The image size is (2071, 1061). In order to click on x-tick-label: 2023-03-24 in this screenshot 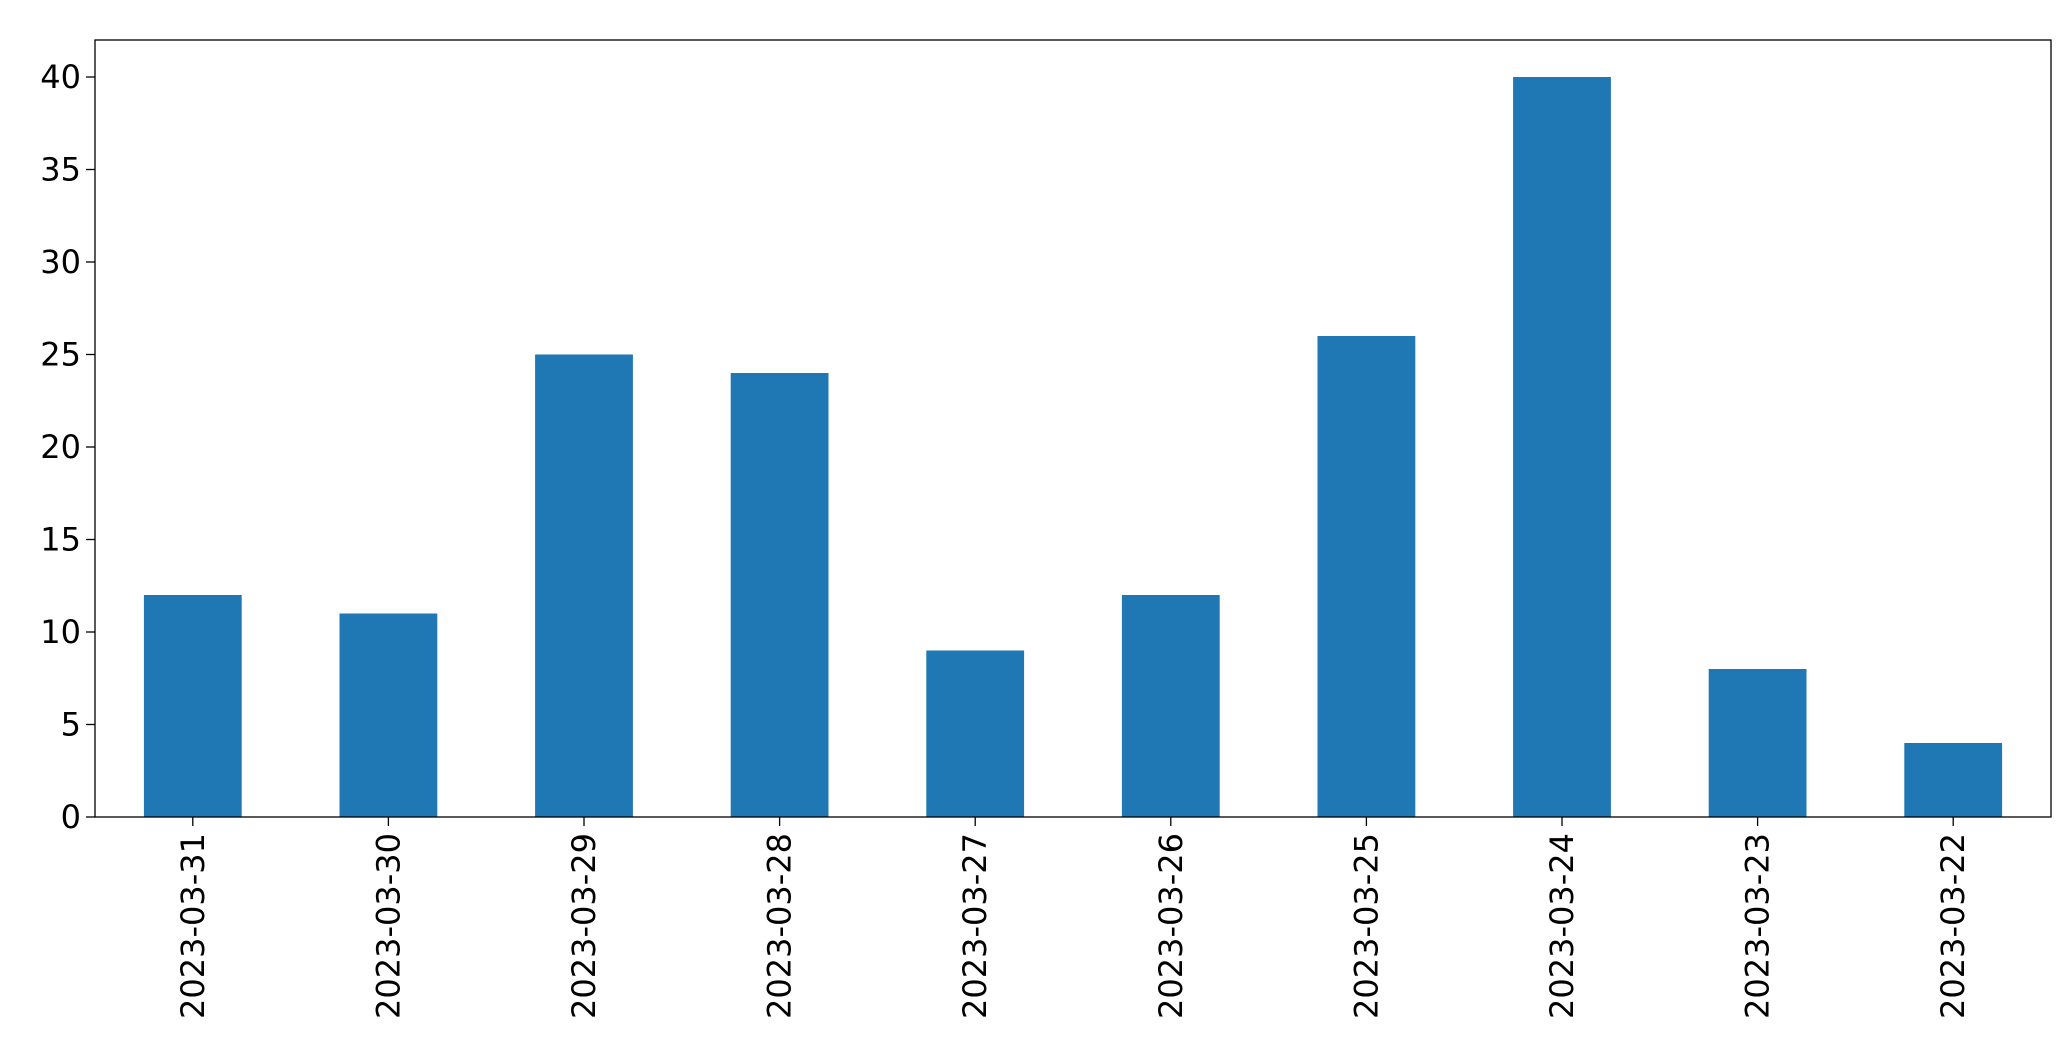, I will do `click(1562, 926)`.